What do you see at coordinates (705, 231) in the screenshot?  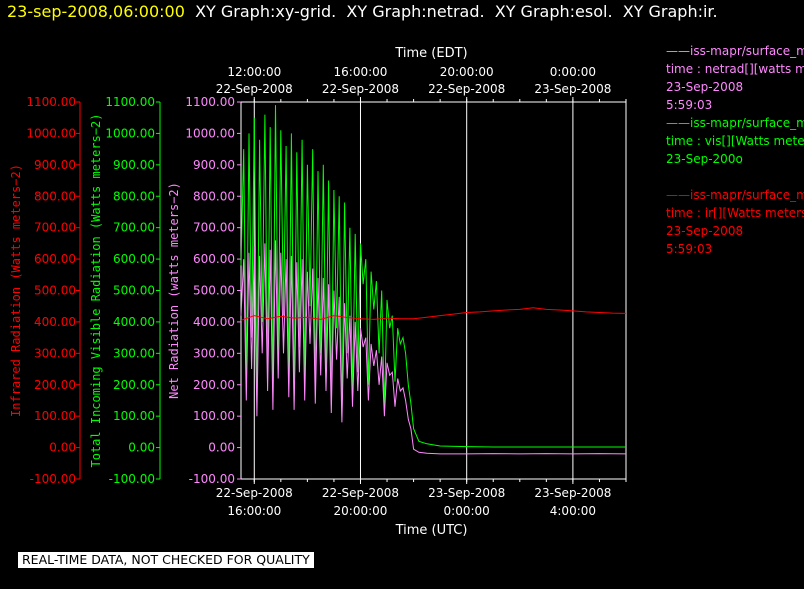 I see `legend-ir-line3: 23-Sep-2008` at bounding box center [705, 231].